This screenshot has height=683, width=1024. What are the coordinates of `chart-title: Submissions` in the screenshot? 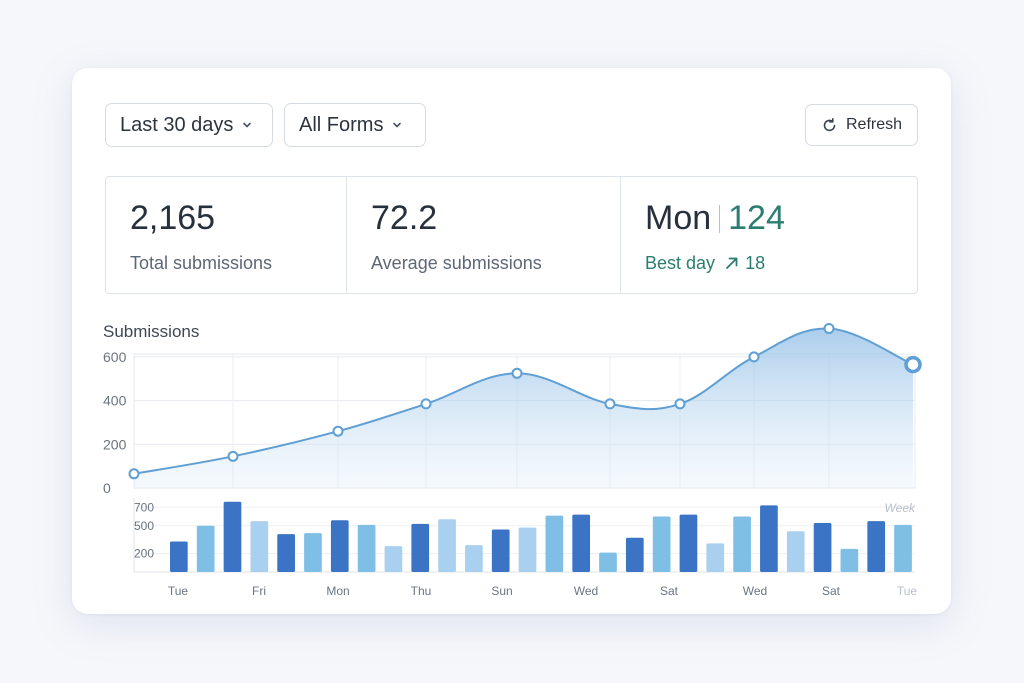 It's located at (151, 331).